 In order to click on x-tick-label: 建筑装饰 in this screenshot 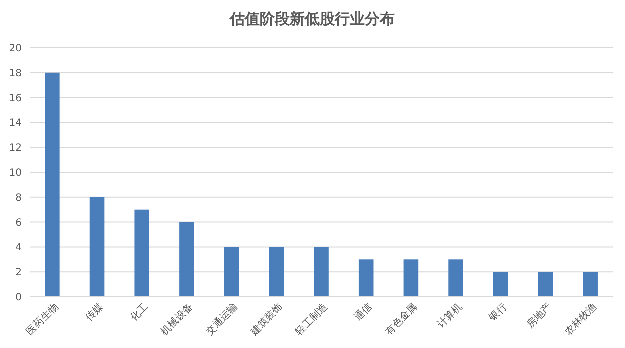, I will do `click(267, 320)`.